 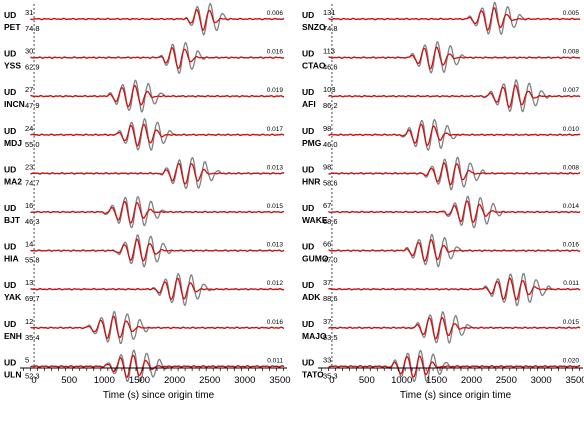 I want to click on azimuth-label: 5, so click(x=27, y=359).